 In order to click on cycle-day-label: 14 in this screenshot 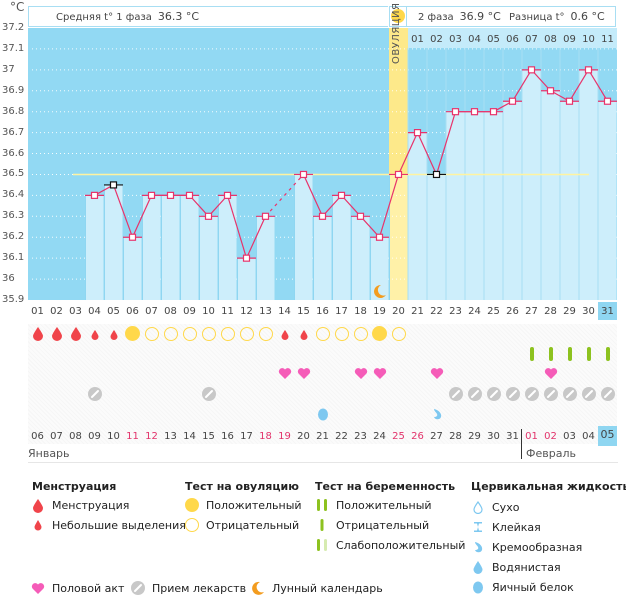, I will do `click(284, 311)`.